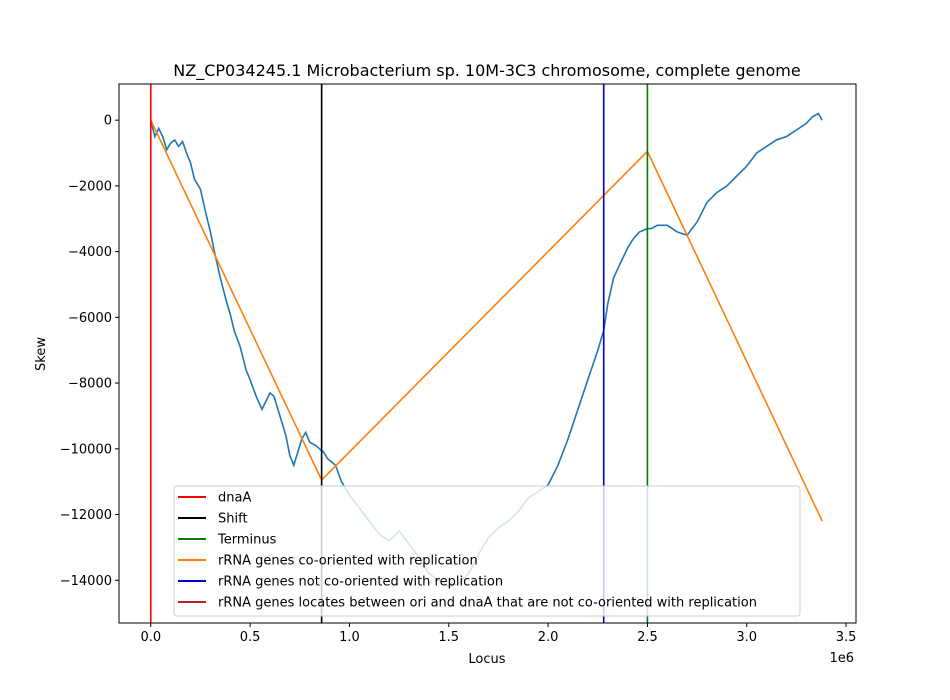 This screenshot has width=950, height=700. What do you see at coordinates (86, 515) in the screenshot?
I see `y-tick-label: −12000` at bounding box center [86, 515].